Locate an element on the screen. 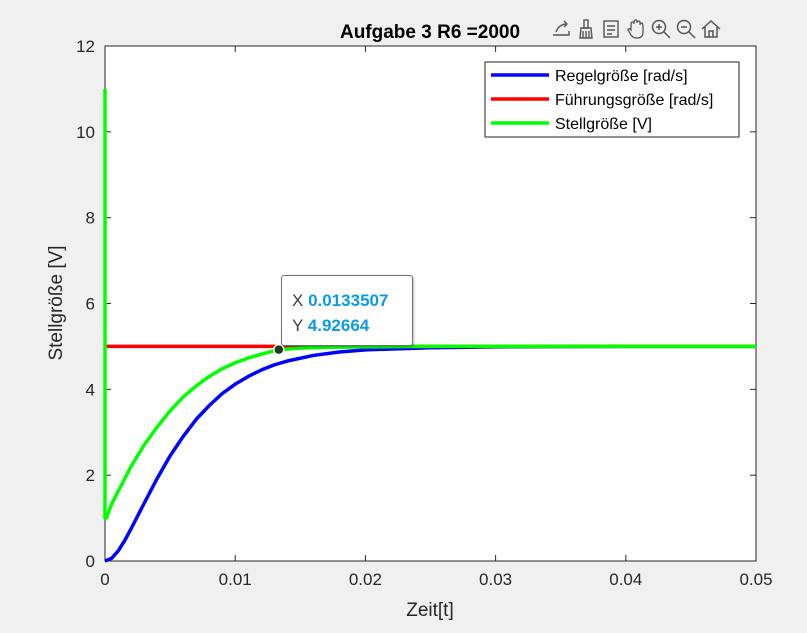 Image resolution: width=807 pixels, height=633 pixels. zoom-out-icon is located at coordinates (685, 29).